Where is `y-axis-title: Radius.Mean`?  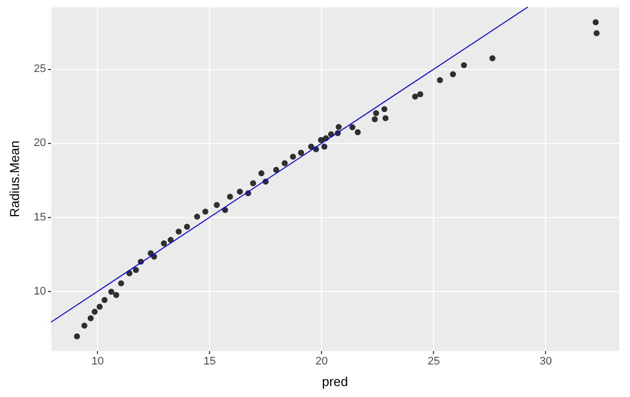 y-axis-title: Radius.Mean is located at coordinates (14, 179).